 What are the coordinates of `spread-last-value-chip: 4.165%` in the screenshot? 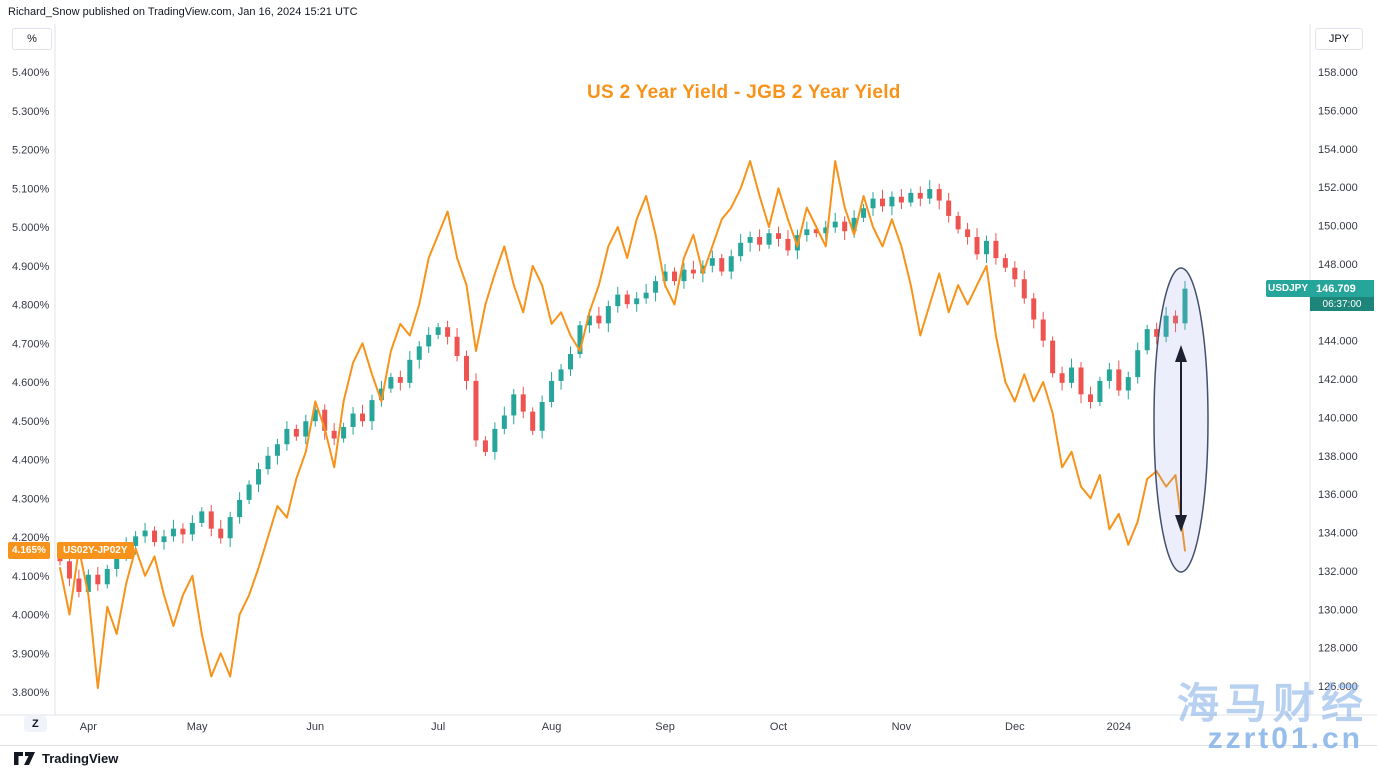 It's located at (29, 550).